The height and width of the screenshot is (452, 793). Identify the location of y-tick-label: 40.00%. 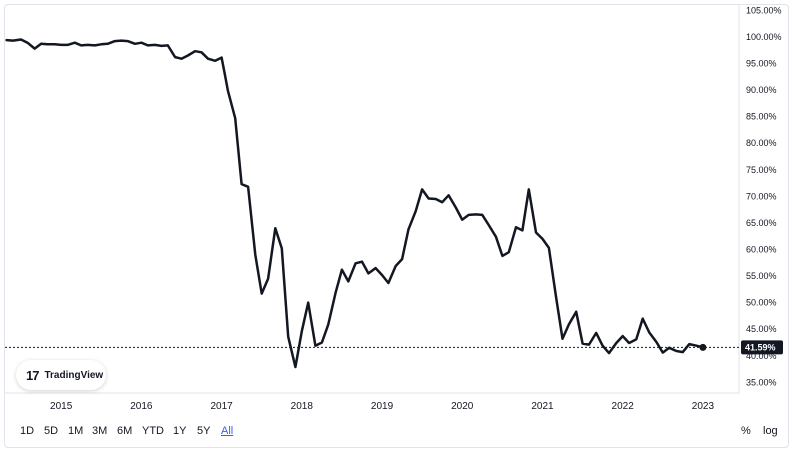
(761, 356).